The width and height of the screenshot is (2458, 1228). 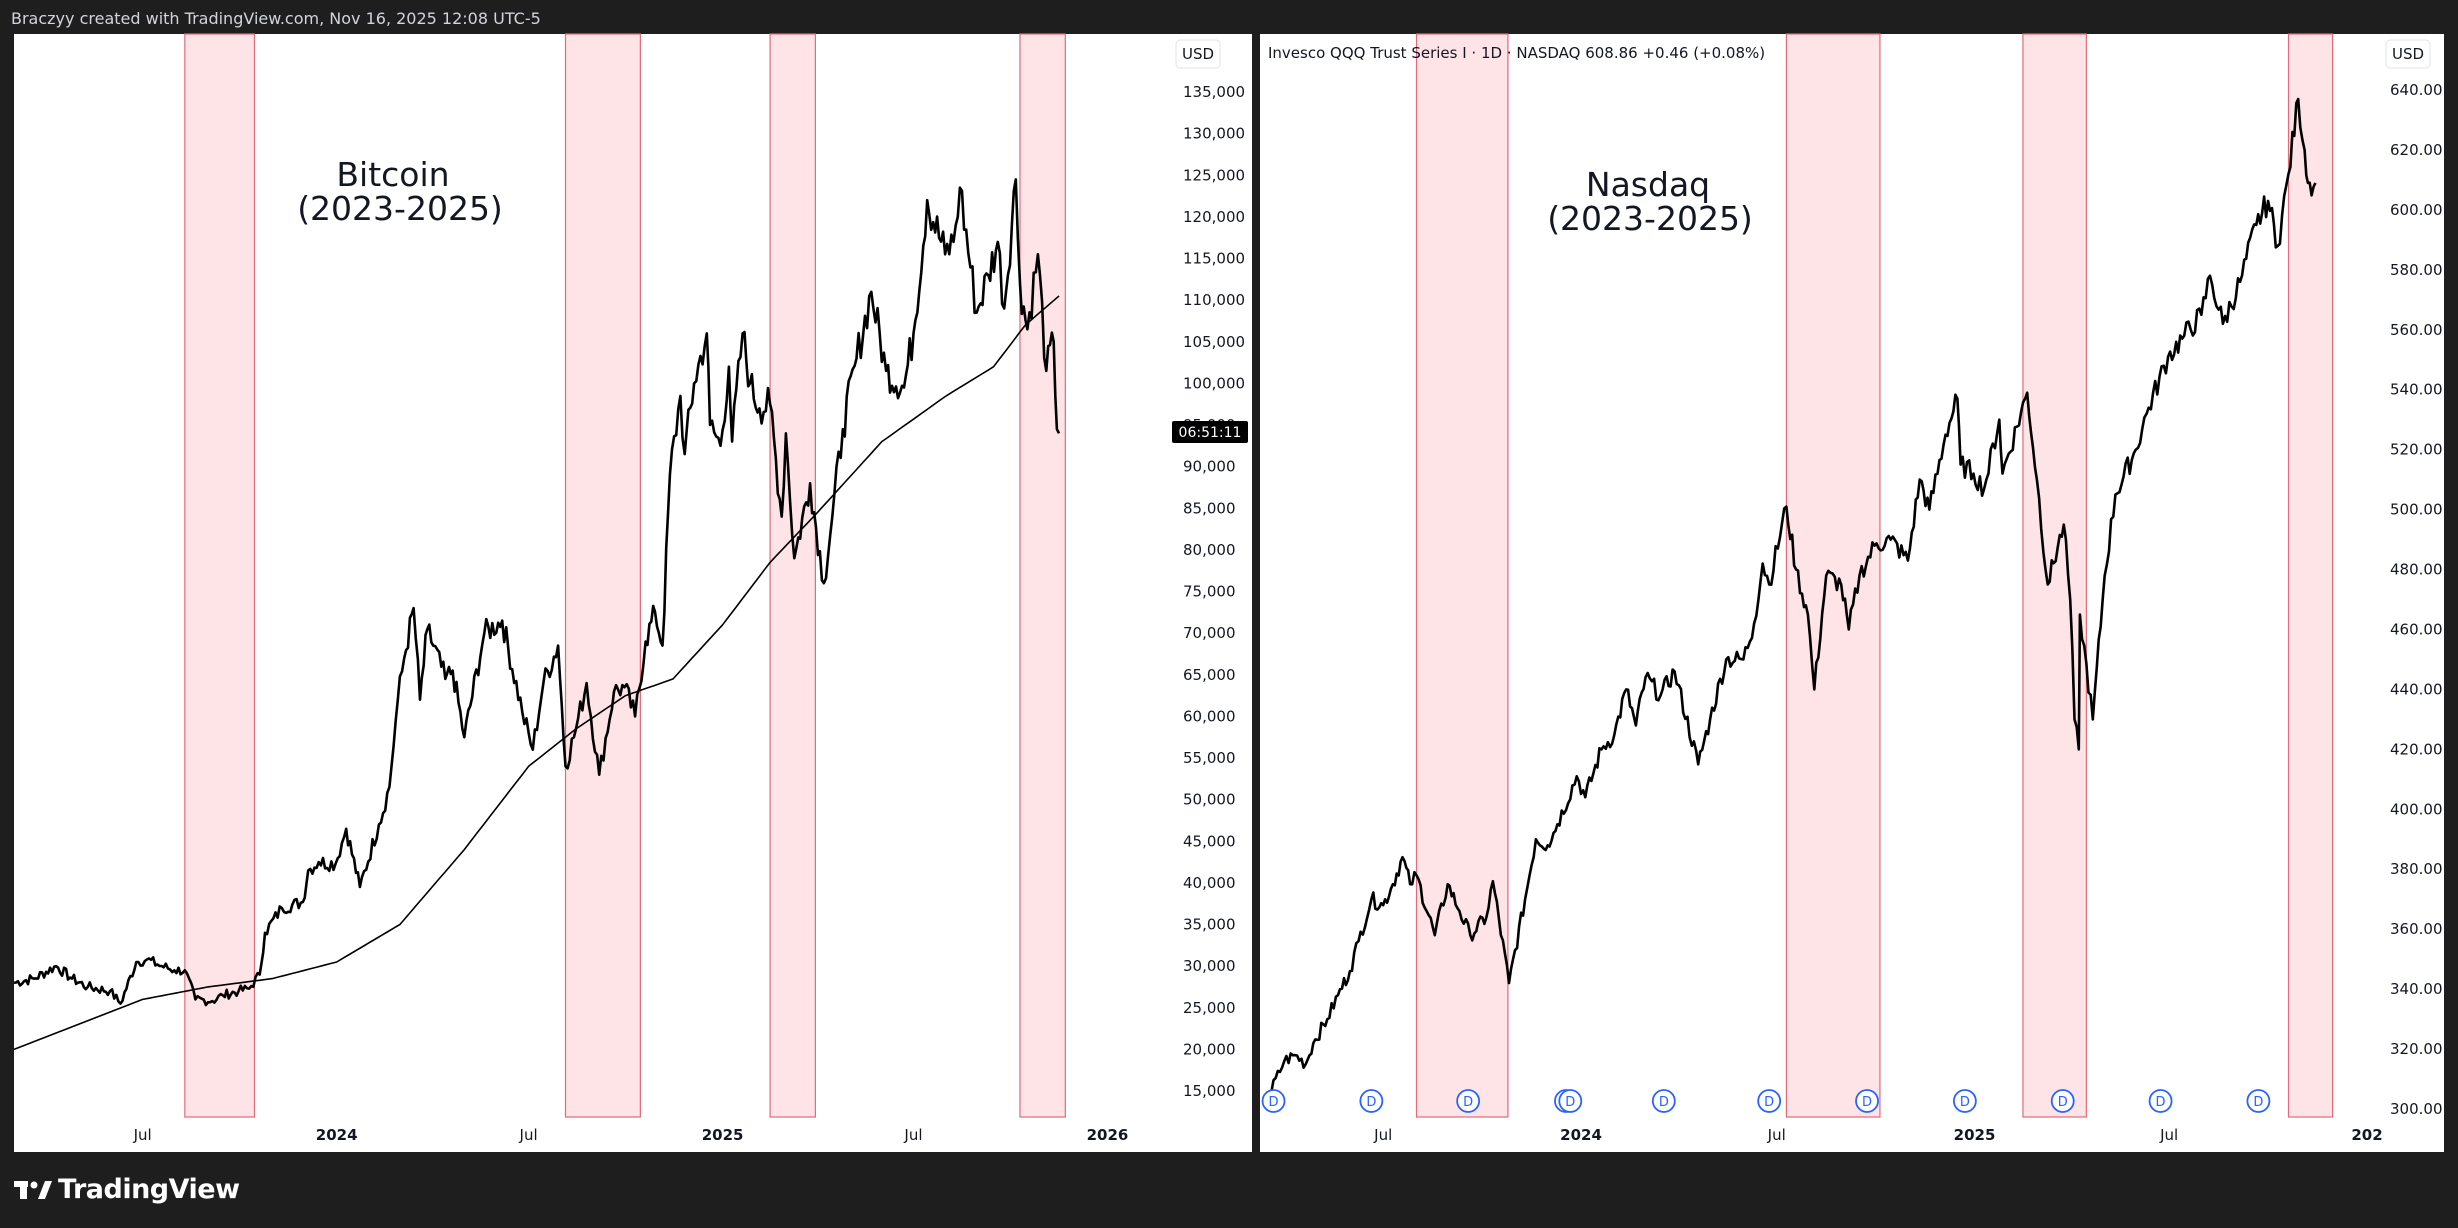 What do you see at coordinates (1209, 758) in the screenshot?
I see `btc-y-tick-label: 55,000` at bounding box center [1209, 758].